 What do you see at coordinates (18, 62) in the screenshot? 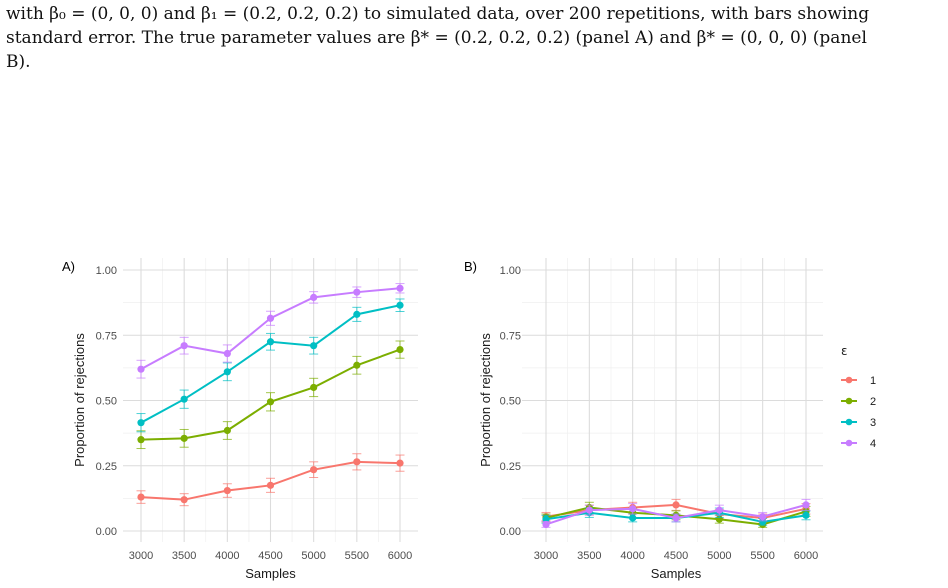
I see `caption-line-3: B).` at bounding box center [18, 62].